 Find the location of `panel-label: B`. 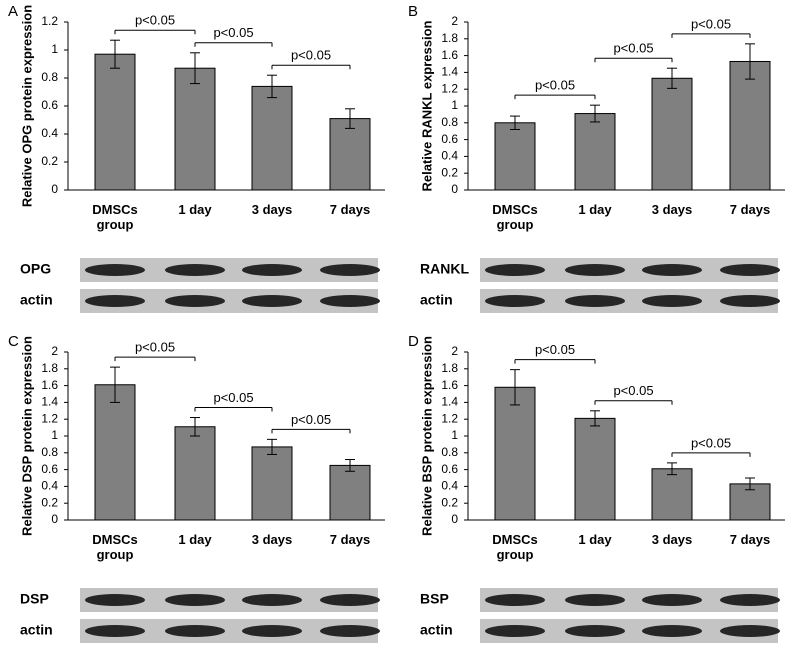

panel-label: B is located at coordinates (413, 11).